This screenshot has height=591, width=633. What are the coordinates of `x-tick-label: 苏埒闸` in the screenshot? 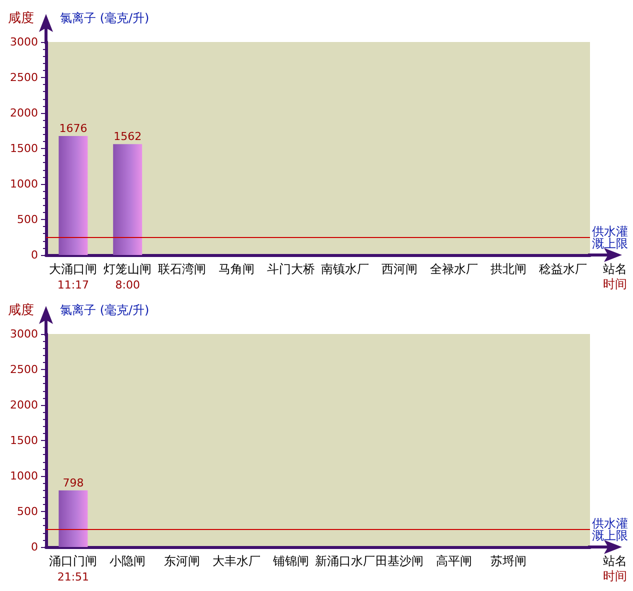 It's located at (508, 561).